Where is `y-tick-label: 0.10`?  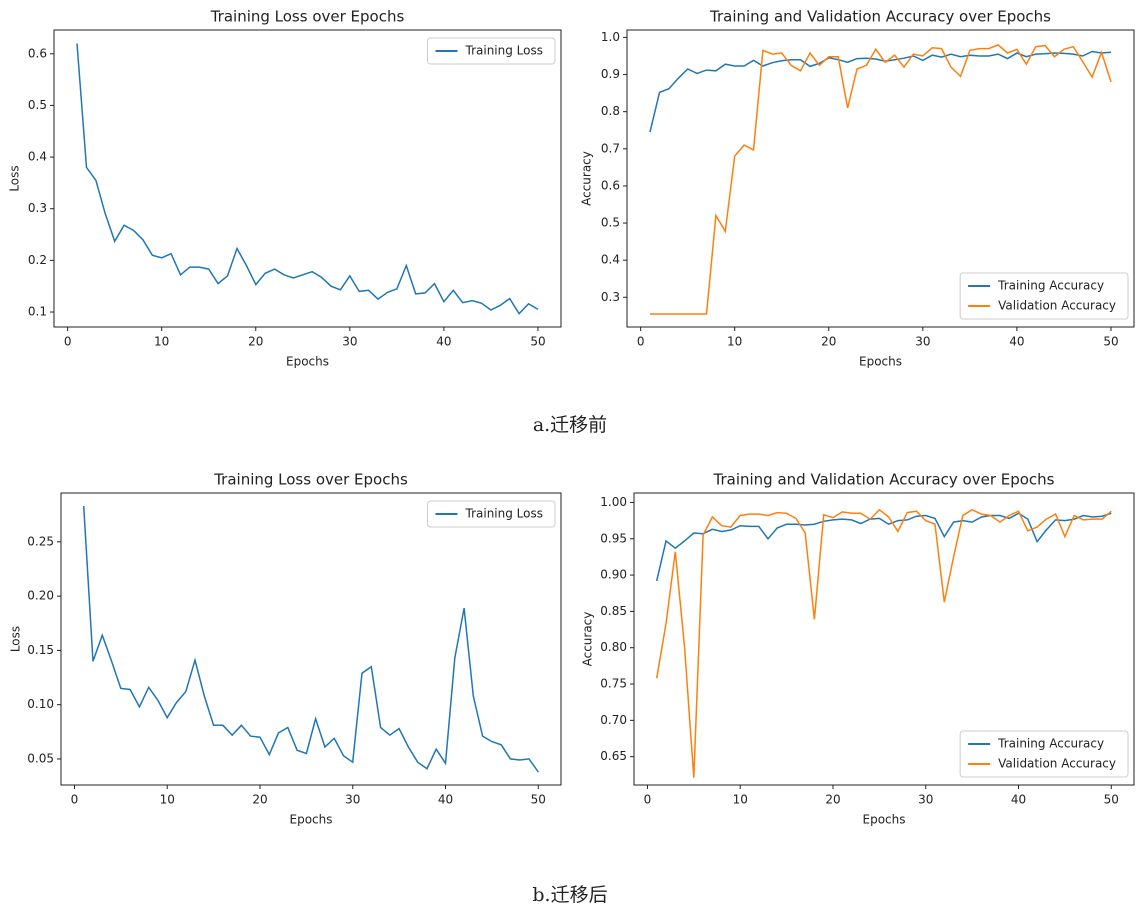 y-tick-label: 0.10 is located at coordinates (40, 704).